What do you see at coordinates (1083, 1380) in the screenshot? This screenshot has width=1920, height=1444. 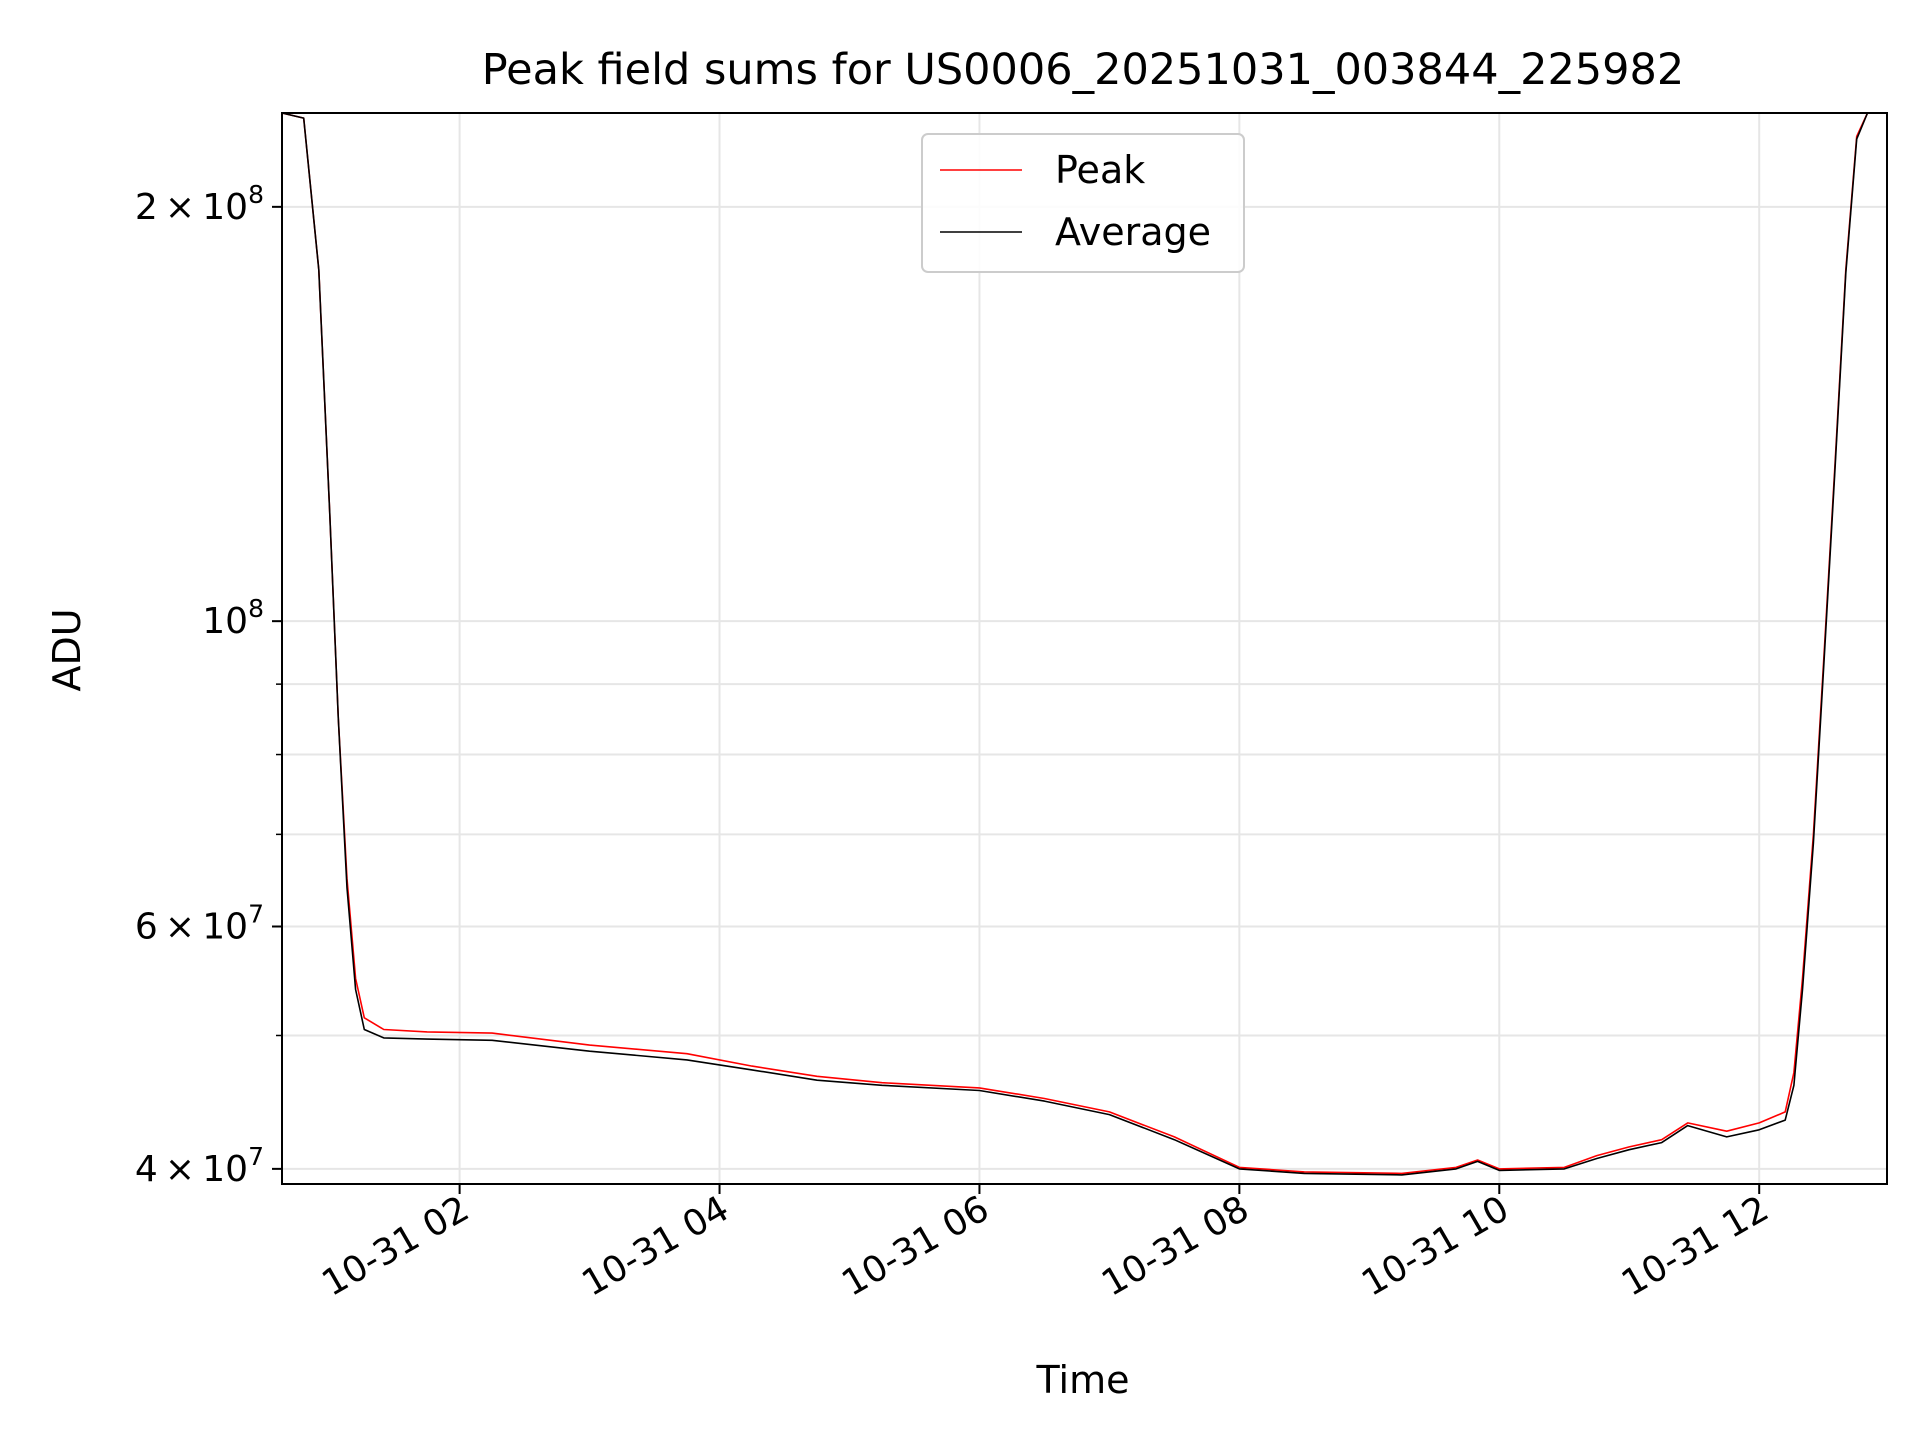 I see `x-axis-label: Time` at bounding box center [1083, 1380].